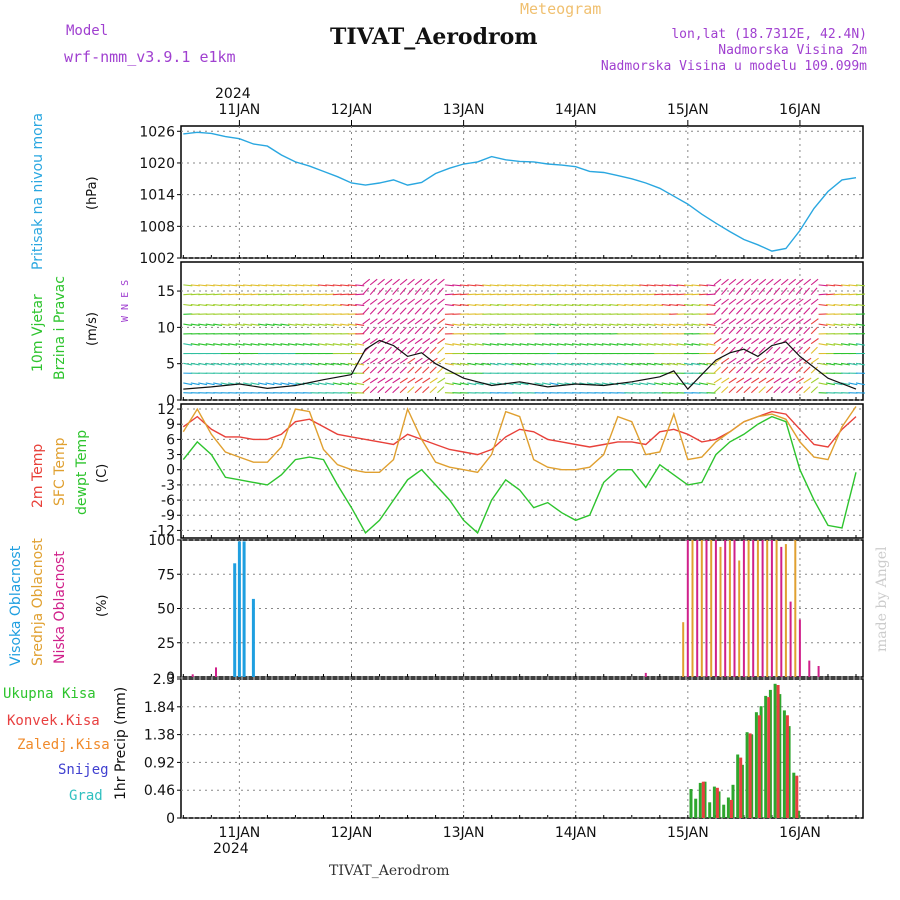  What do you see at coordinates (352, 110) in the screenshot?
I see `day-label-top: 12JAN` at bounding box center [352, 110].